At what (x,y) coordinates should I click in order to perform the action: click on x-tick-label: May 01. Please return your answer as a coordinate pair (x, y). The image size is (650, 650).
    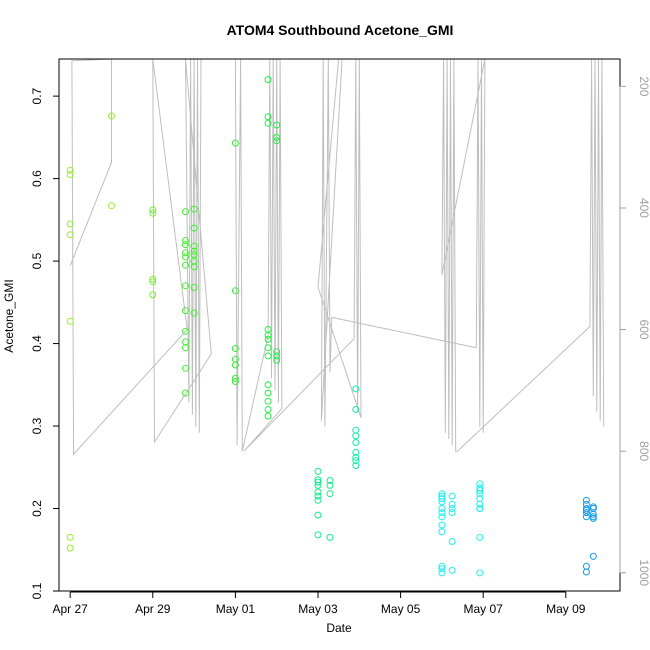
    Looking at the image, I should click on (236, 609).